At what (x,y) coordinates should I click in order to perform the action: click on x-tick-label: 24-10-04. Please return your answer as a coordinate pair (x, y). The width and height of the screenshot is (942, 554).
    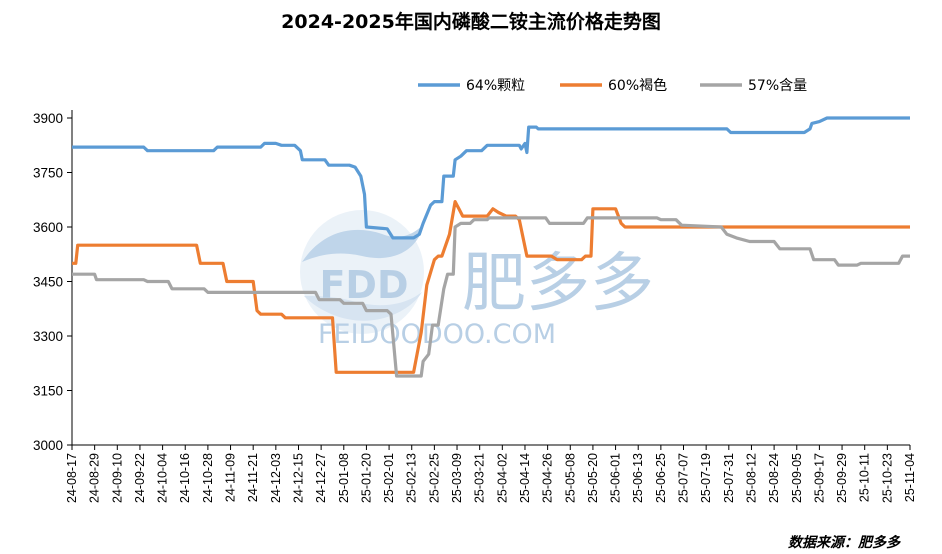
    Looking at the image, I should click on (163, 478).